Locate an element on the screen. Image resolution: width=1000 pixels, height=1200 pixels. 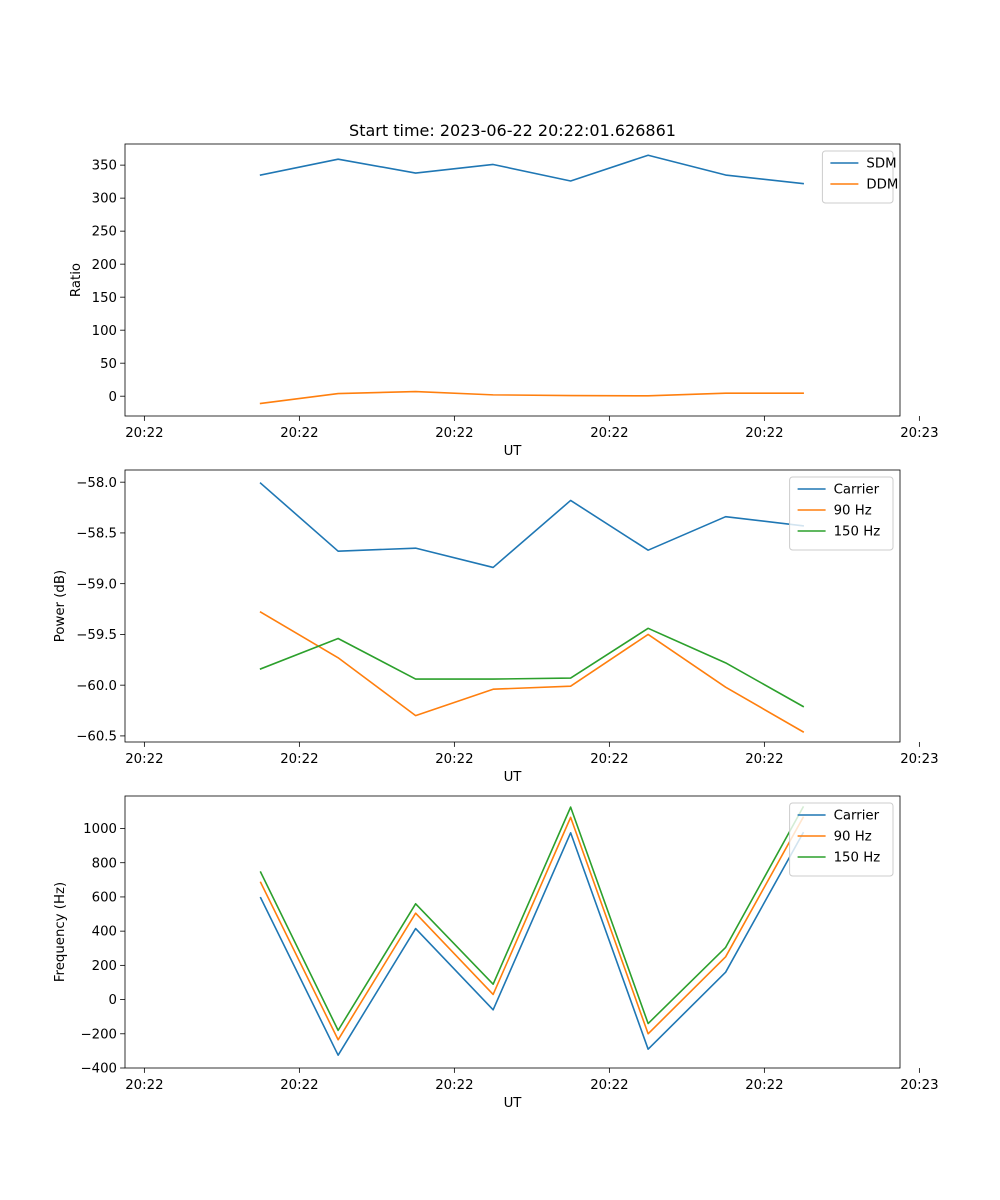
power-y-axis-label: Power (dB) is located at coordinates (60, 606).